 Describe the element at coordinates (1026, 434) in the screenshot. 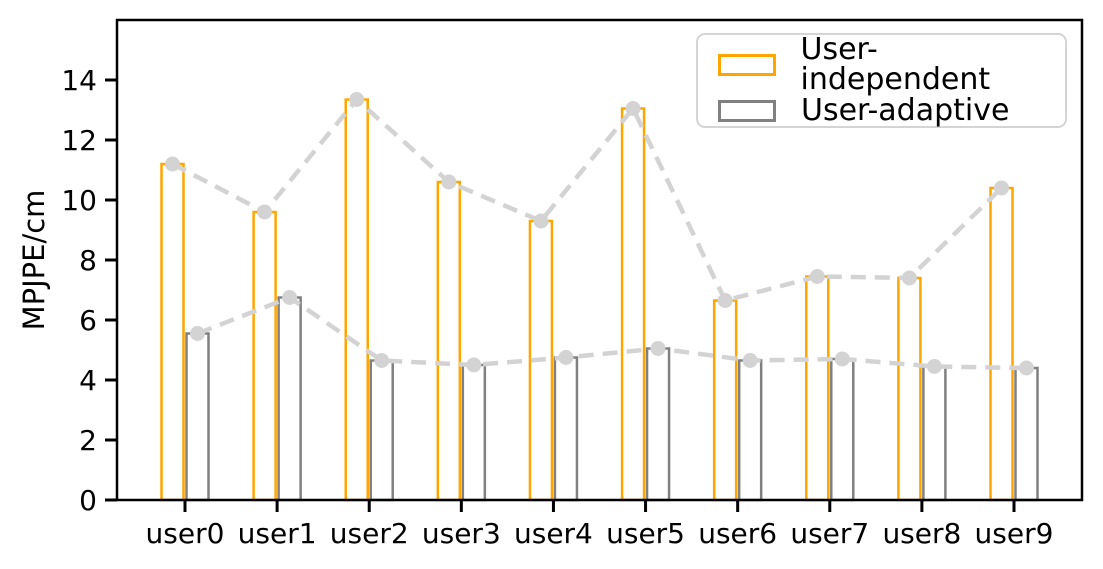

I see `bar-user-adaptive-user9` at that location.